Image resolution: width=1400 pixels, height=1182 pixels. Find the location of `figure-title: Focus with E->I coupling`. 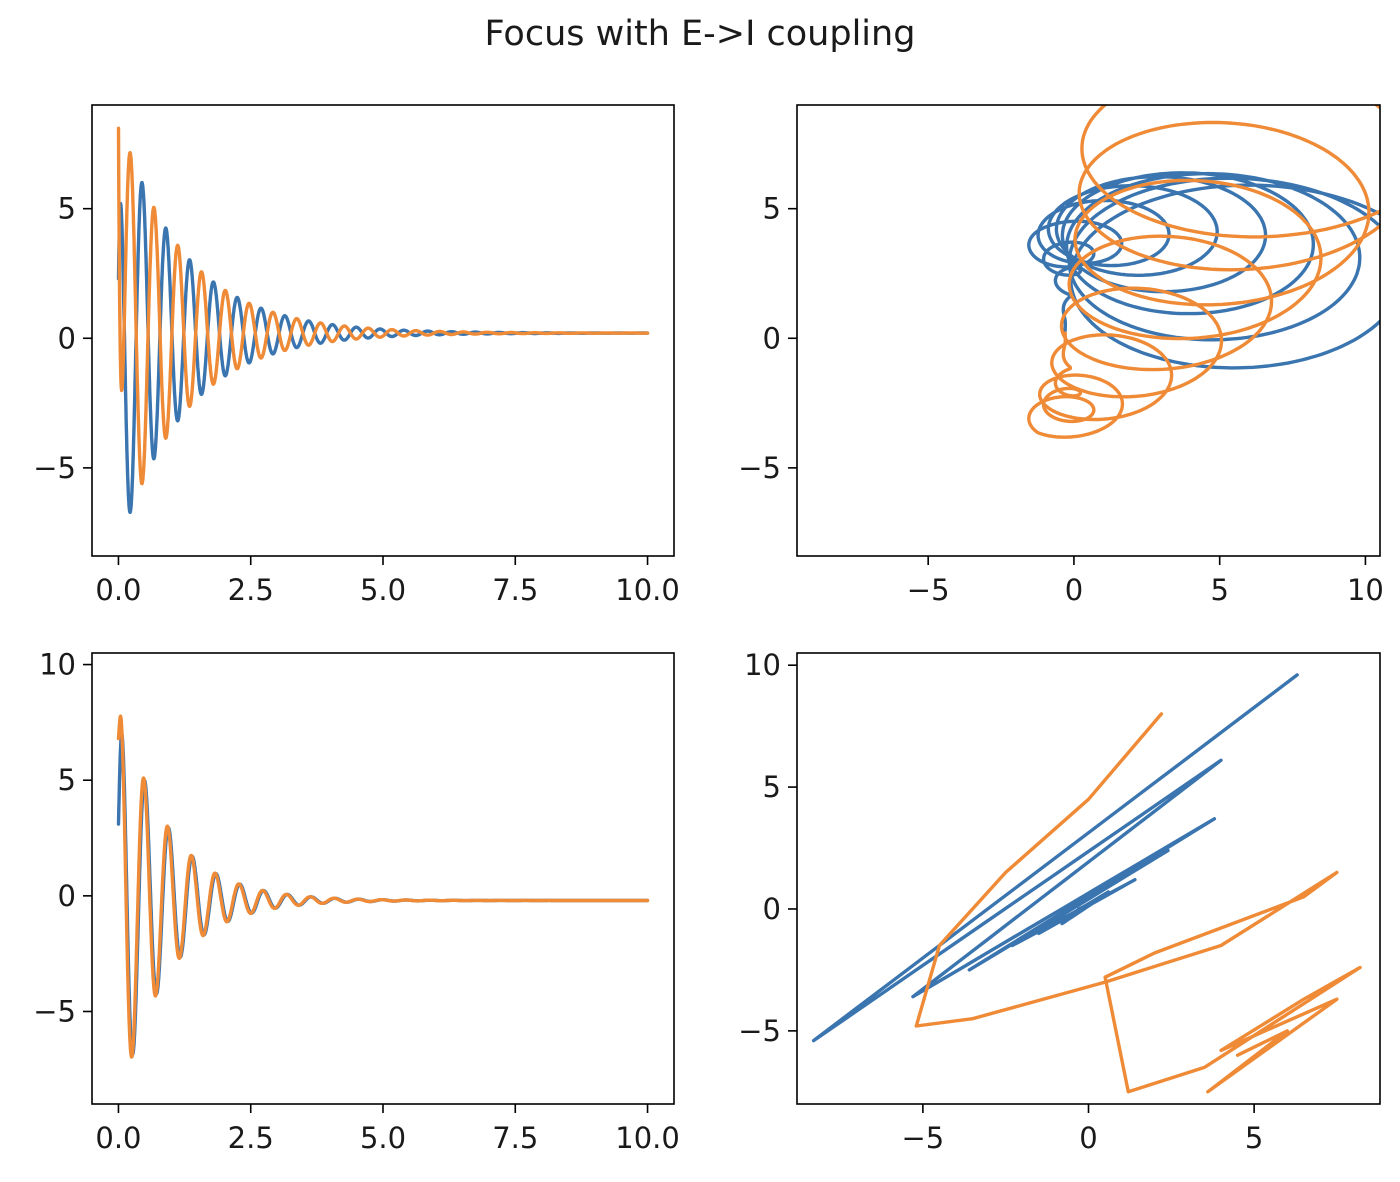

figure-title: Focus with E->I coupling is located at coordinates (700, 34).